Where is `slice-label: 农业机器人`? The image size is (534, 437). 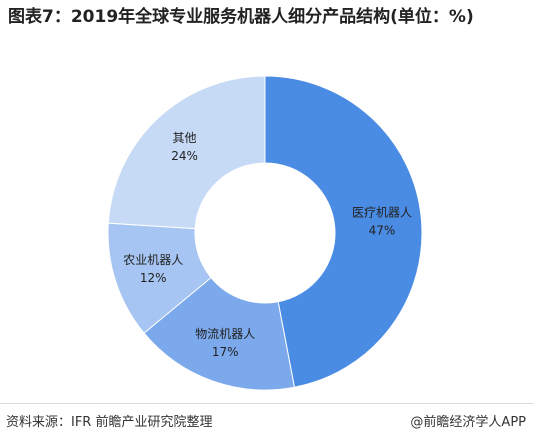
slice-label: 农业机器人 is located at coordinates (153, 260).